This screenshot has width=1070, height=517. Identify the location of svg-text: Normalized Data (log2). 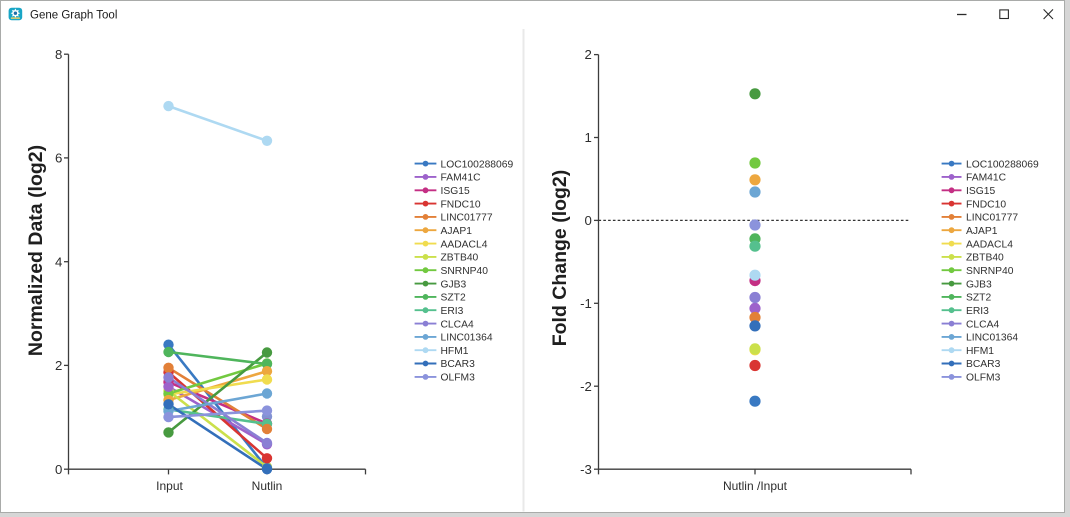
(36, 250).